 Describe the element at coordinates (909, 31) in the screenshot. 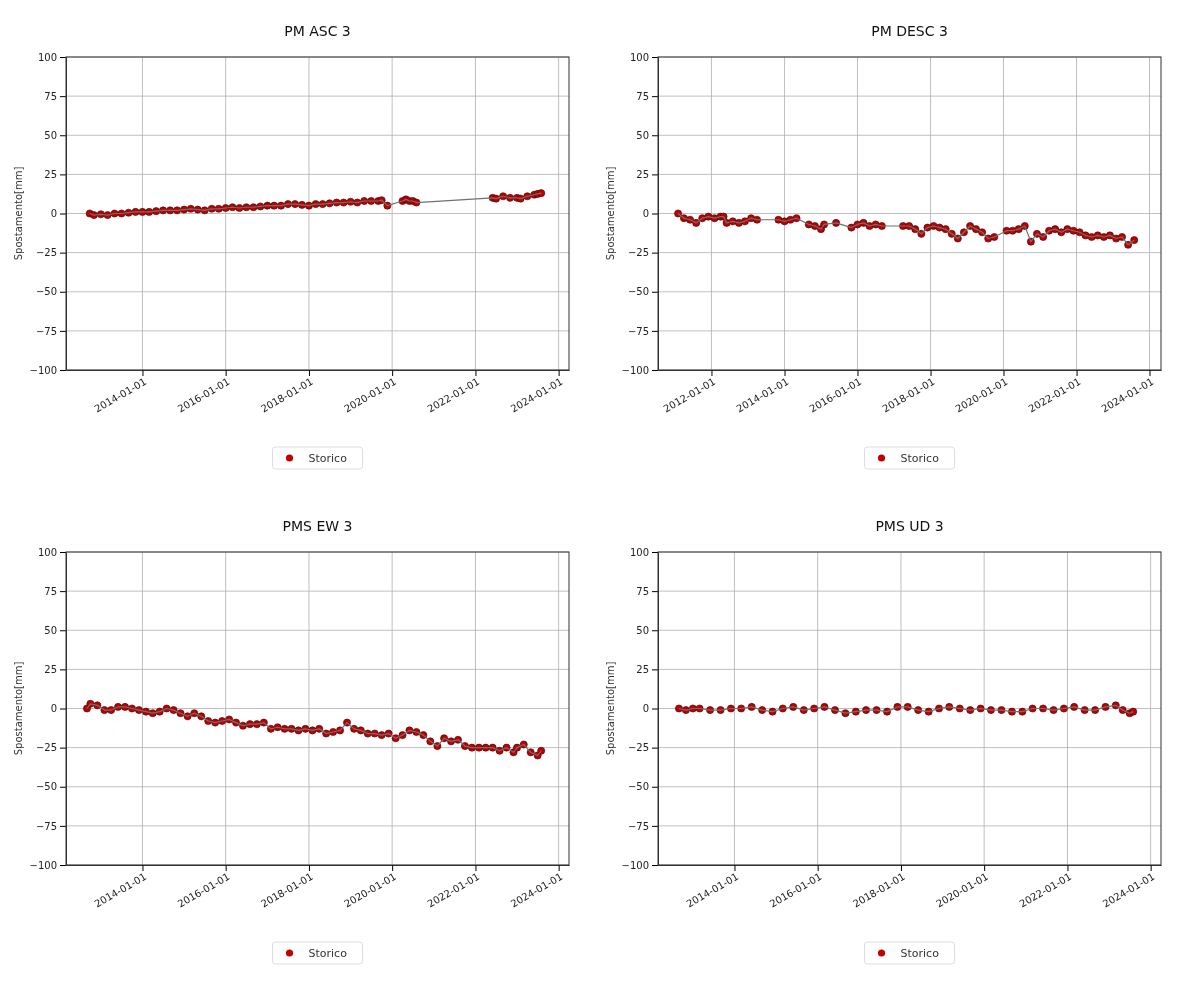

I see `chart-title: PM DESC 3` at that location.